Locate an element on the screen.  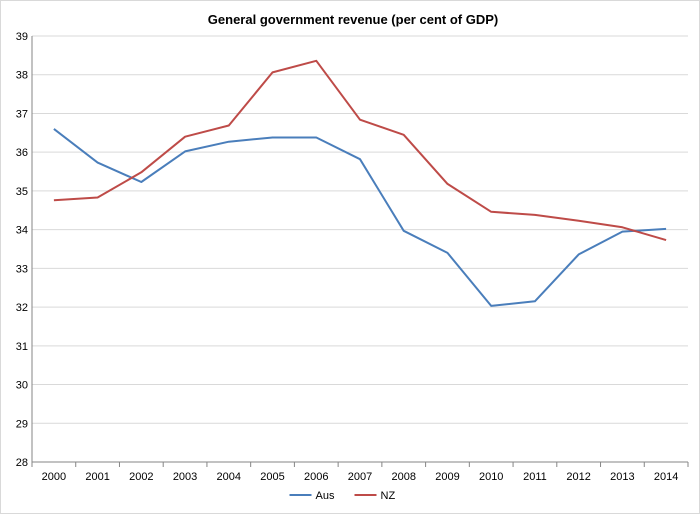
x-tick-label: 2013 is located at coordinates (622, 477).